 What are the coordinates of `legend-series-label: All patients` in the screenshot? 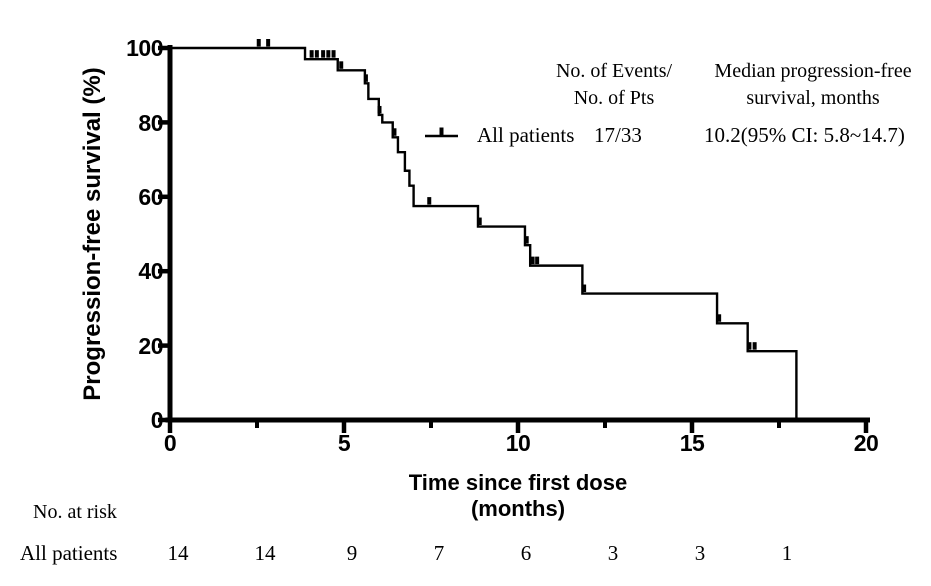 It's located at (526, 135).